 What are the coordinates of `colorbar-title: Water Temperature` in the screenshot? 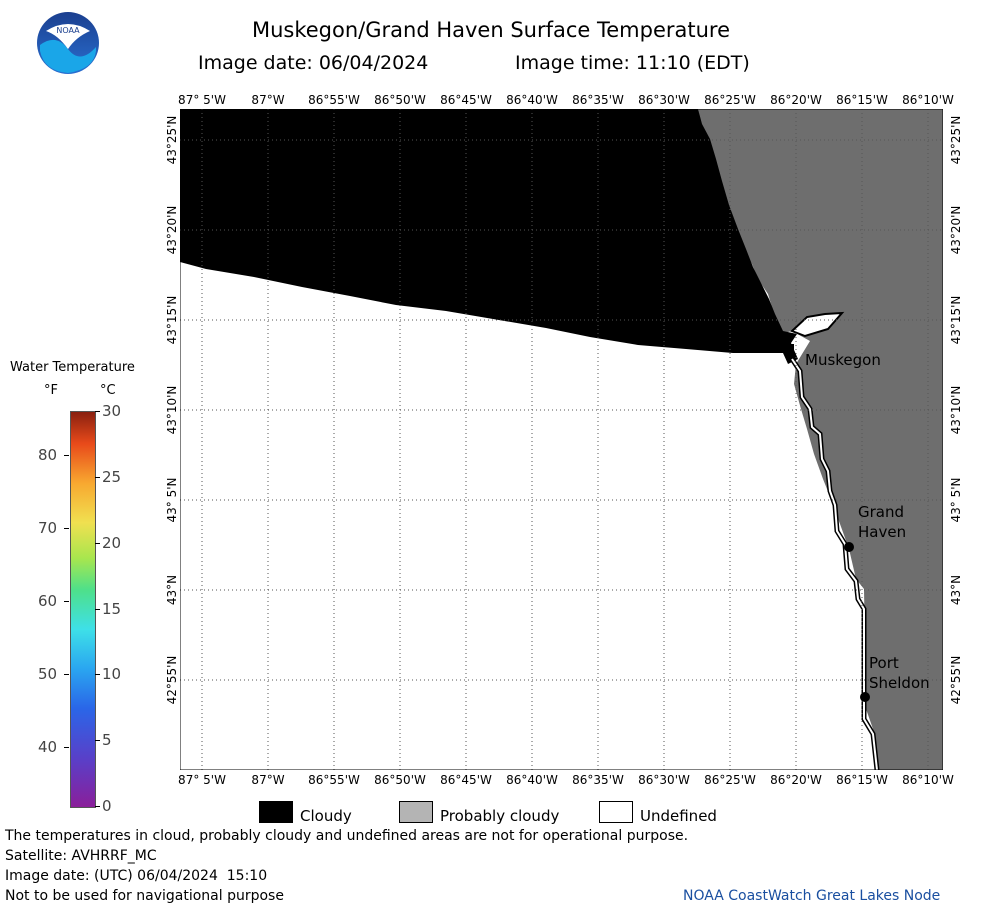 It's located at (72, 367).